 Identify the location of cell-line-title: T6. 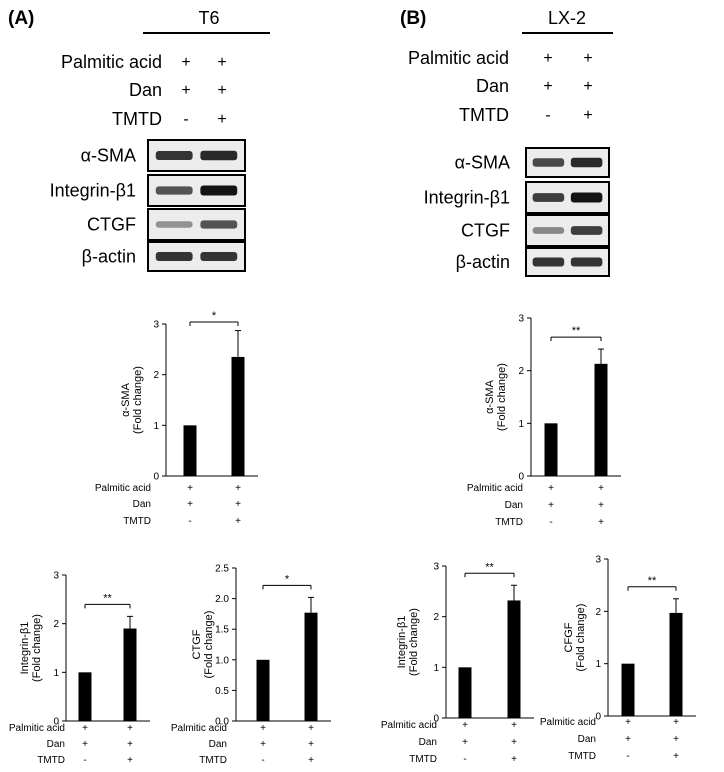
(208, 18).